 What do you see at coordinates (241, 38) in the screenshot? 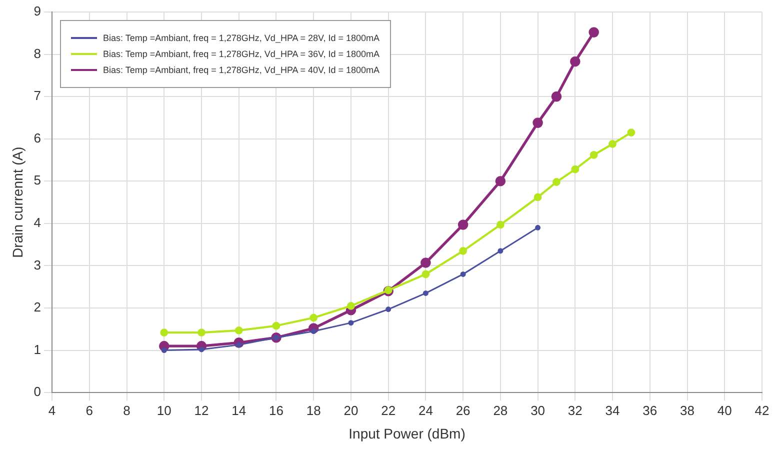
I see `legend-label: Bias: Temp =Ambiant, freq = 1,278GHz, Vd_HPA = 28V, Id = 1800mA` at bounding box center [241, 38].